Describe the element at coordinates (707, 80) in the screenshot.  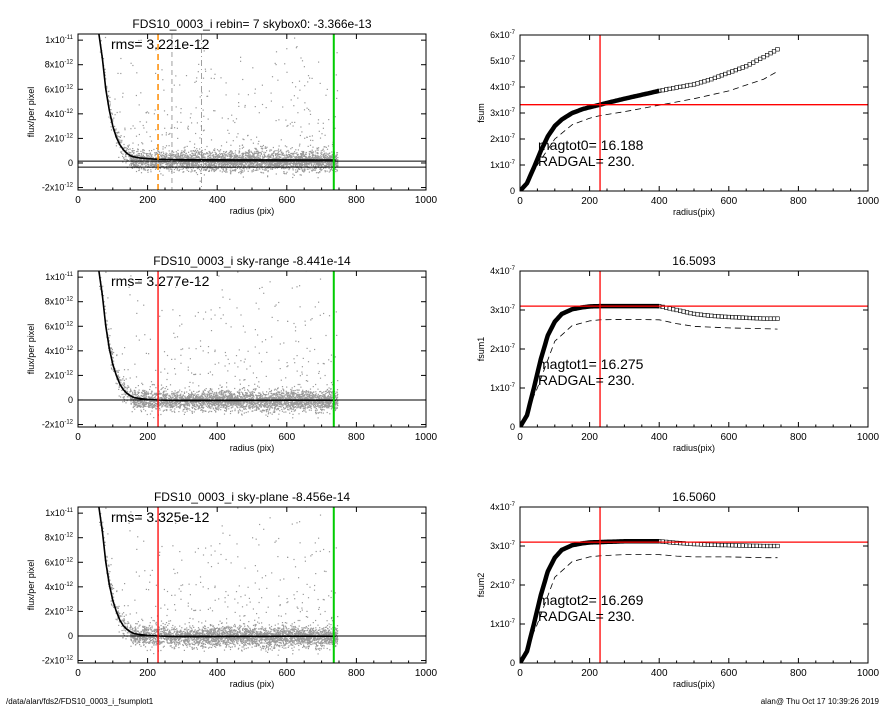
I see `growth-marker` at that location.